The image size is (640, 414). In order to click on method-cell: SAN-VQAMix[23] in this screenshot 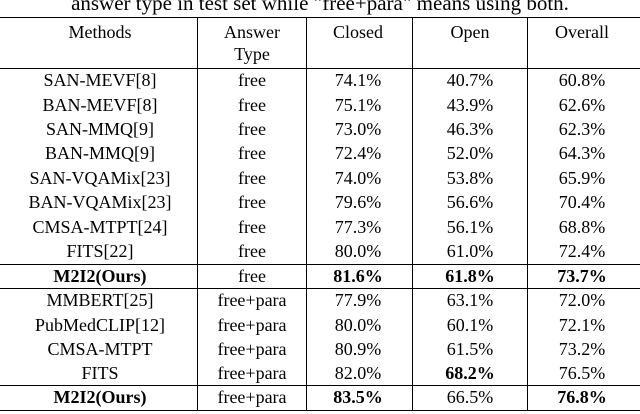, I will do `click(100, 178)`.